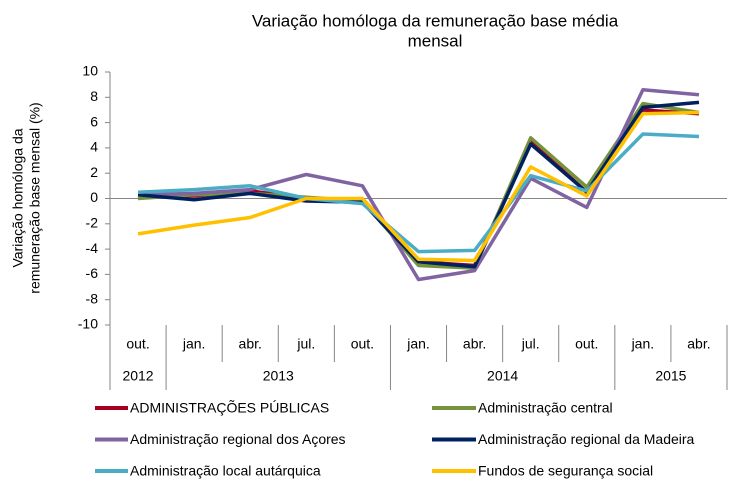 The width and height of the screenshot is (745, 479). I want to click on y-axis-title: remuneração base mensal (%), so click(35, 197).